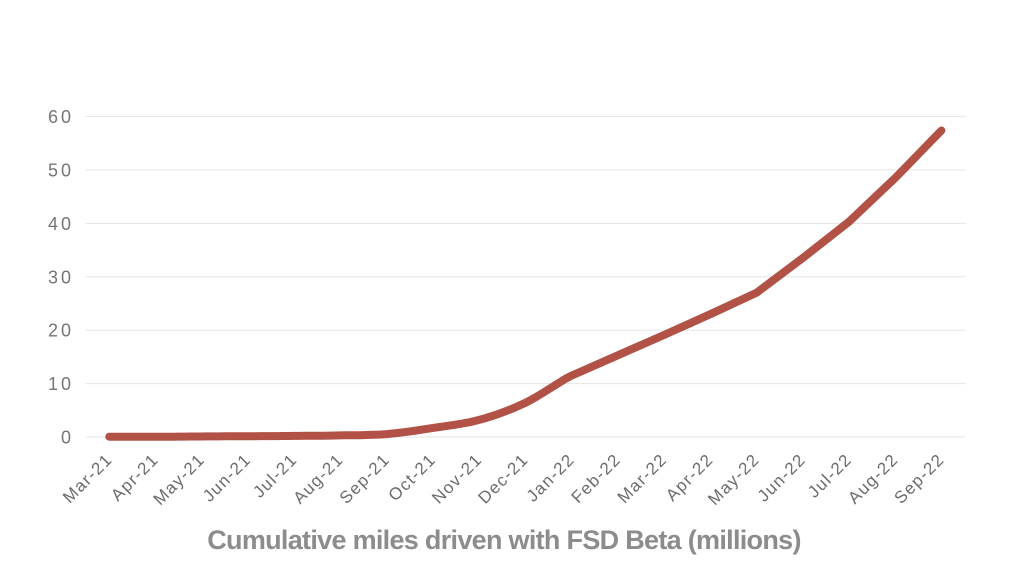 This screenshot has height=583, width=1024. What do you see at coordinates (61, 384) in the screenshot?
I see `svg-text: 10` at bounding box center [61, 384].